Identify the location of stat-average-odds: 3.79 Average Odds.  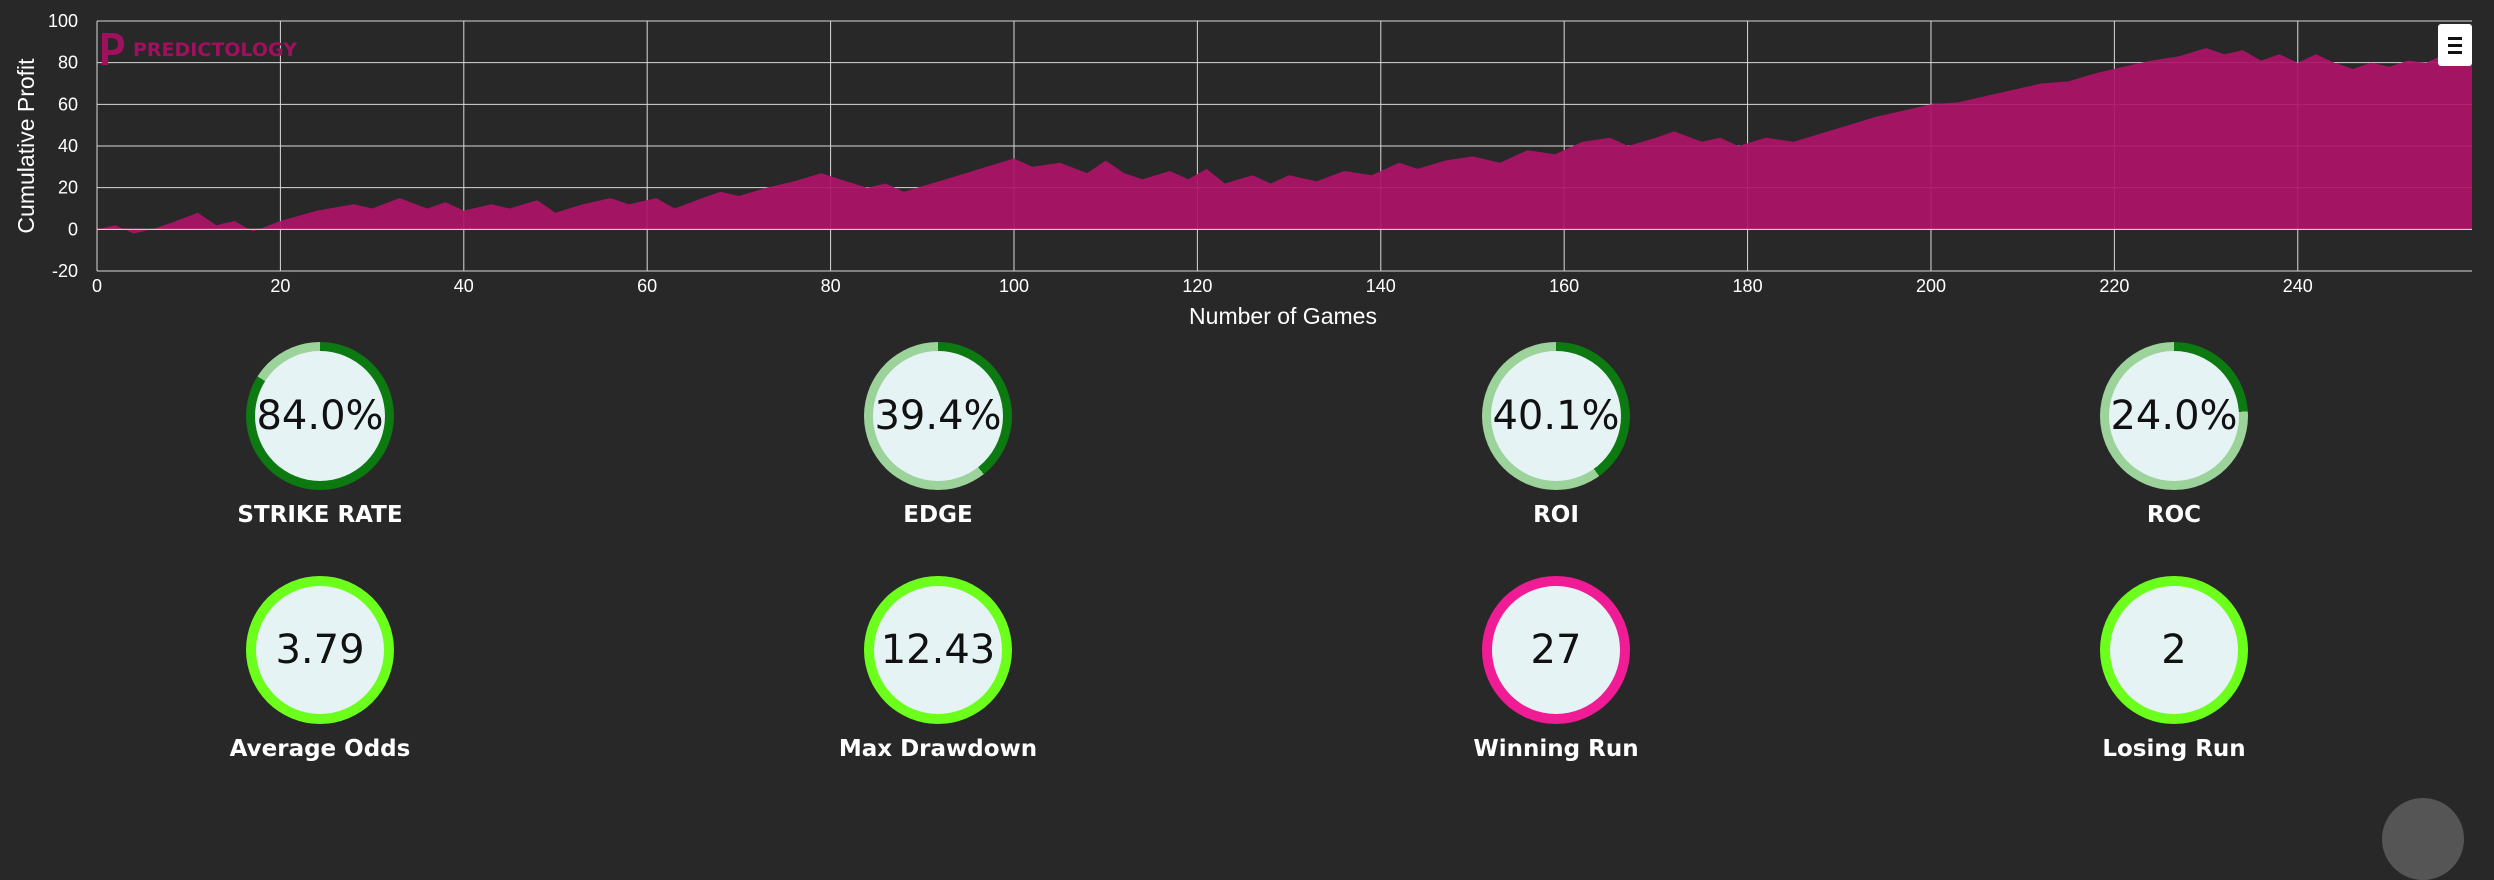
(320, 669).